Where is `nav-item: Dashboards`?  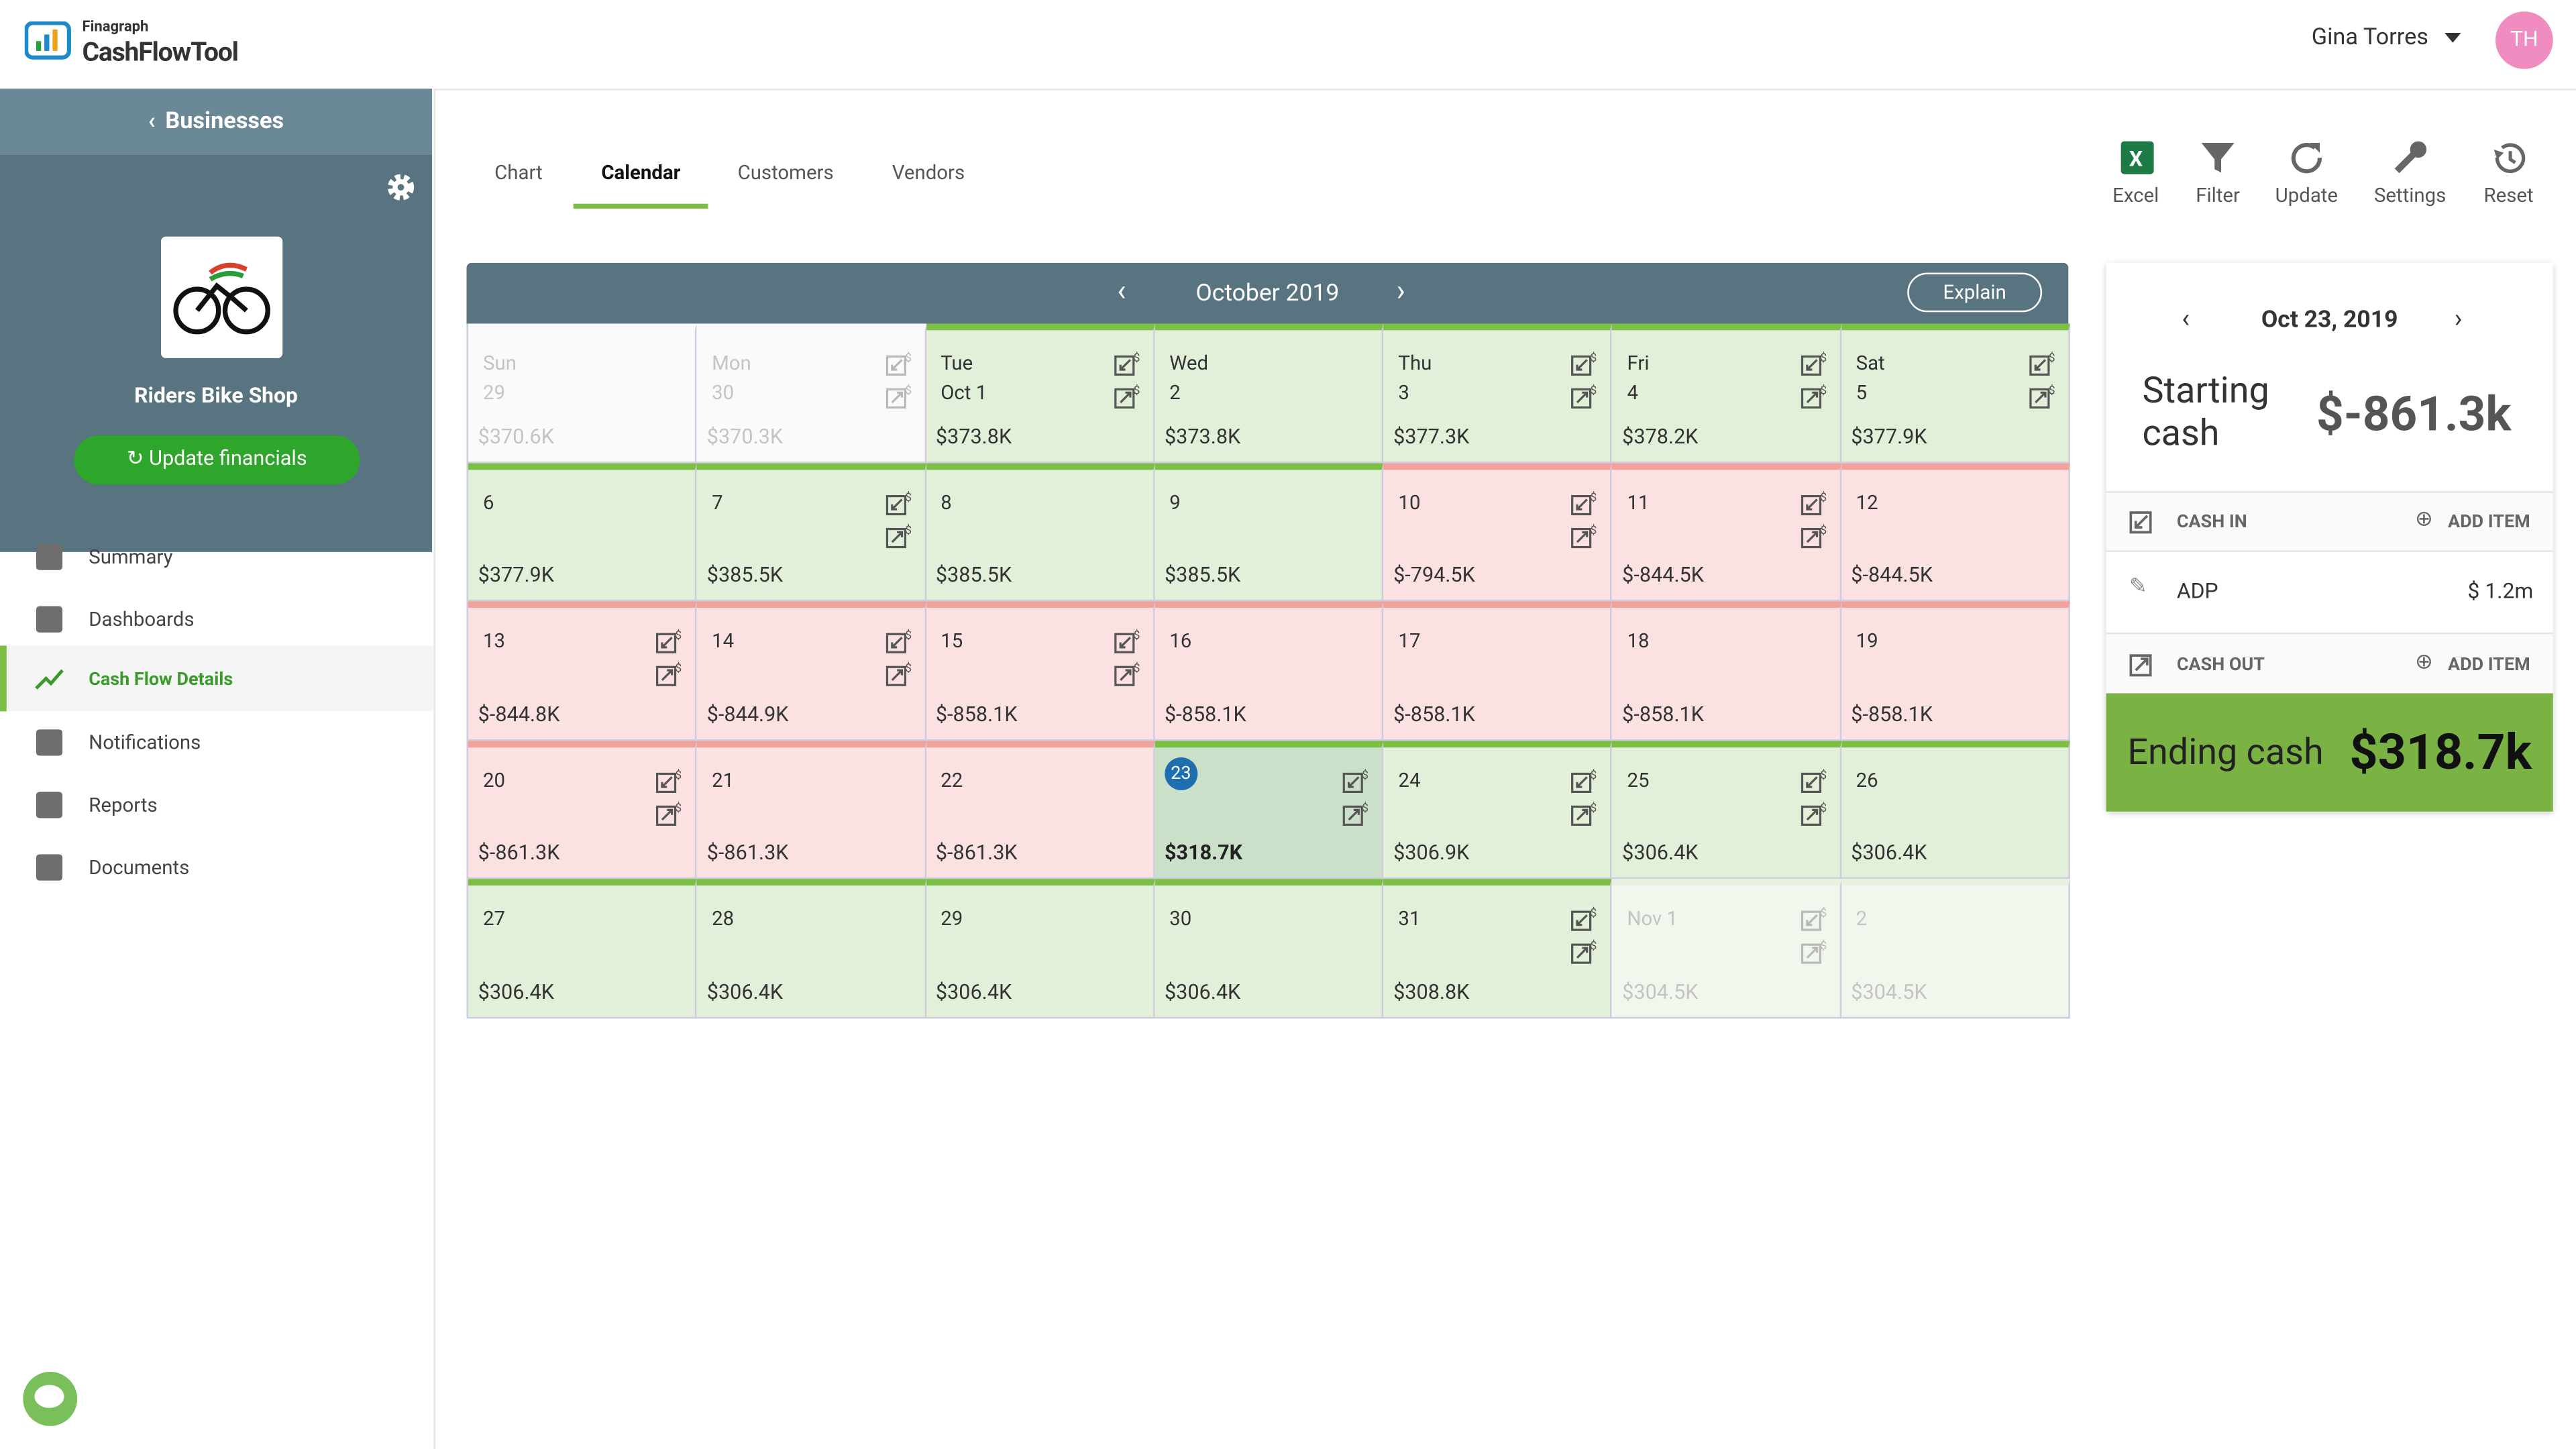
nav-item: Dashboards is located at coordinates (217, 619).